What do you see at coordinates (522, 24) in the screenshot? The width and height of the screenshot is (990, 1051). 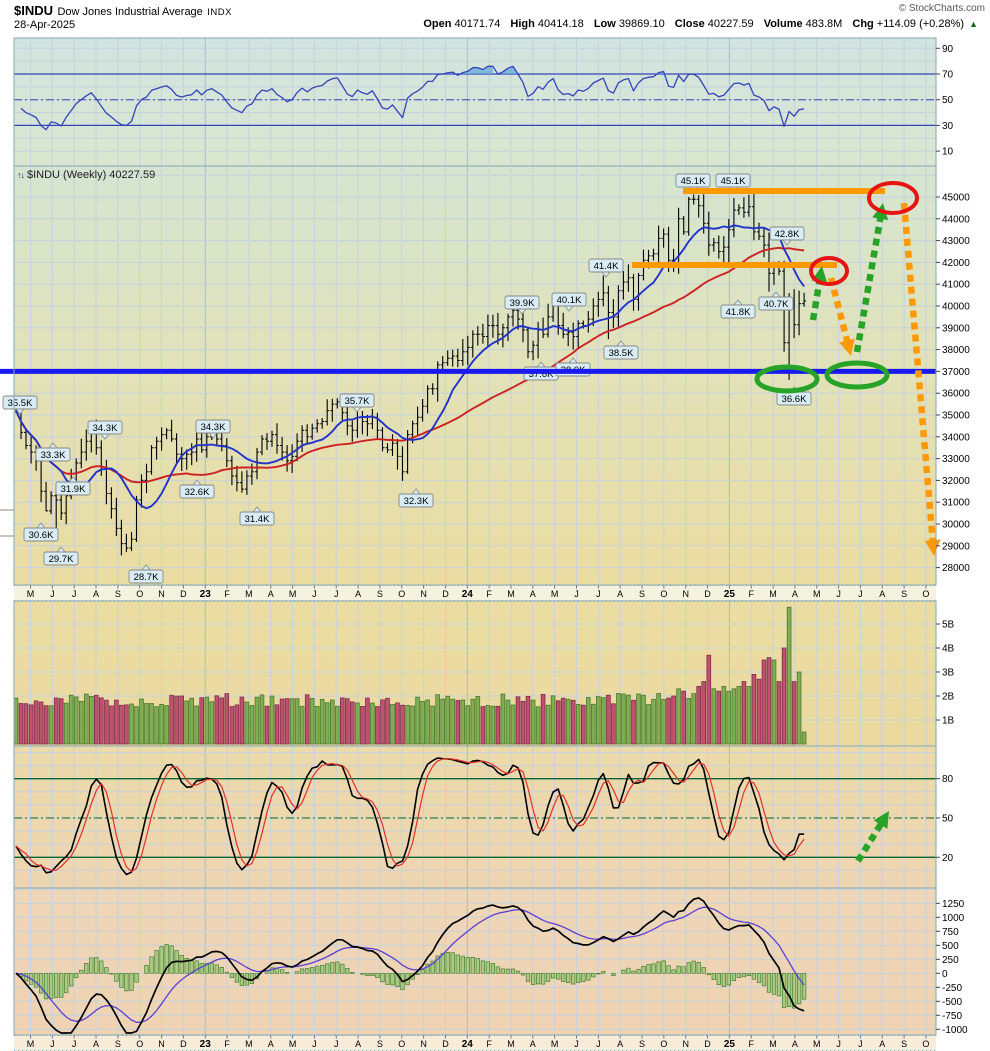 I see `high-label: High` at bounding box center [522, 24].